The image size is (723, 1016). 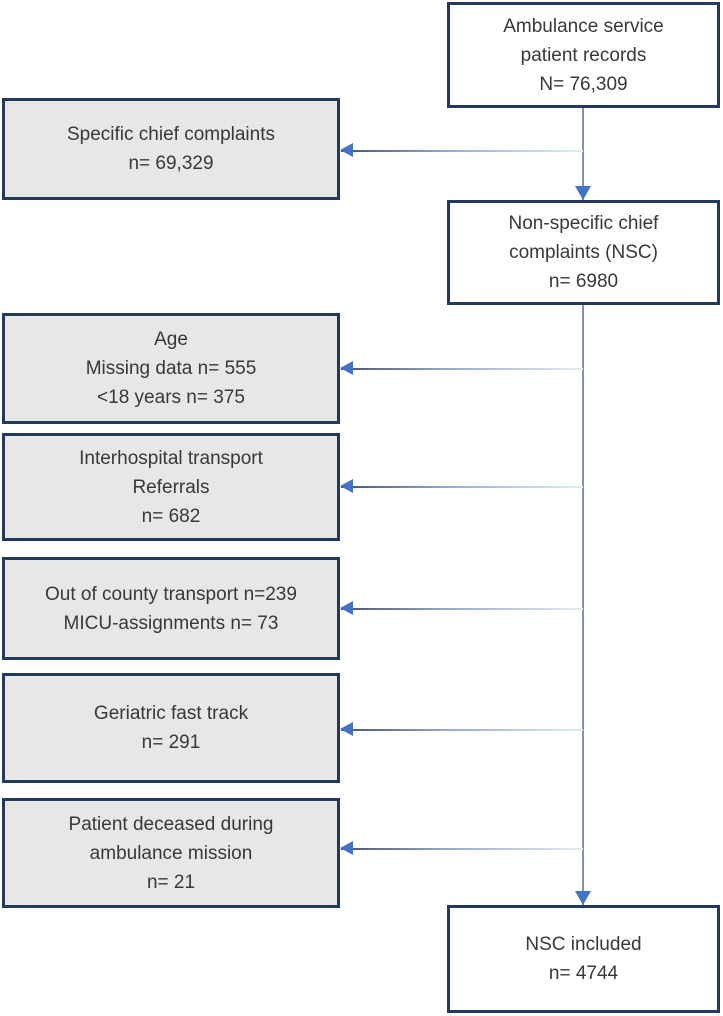 I want to click on box-text-line: Missing data n= 555, so click(x=171, y=368).